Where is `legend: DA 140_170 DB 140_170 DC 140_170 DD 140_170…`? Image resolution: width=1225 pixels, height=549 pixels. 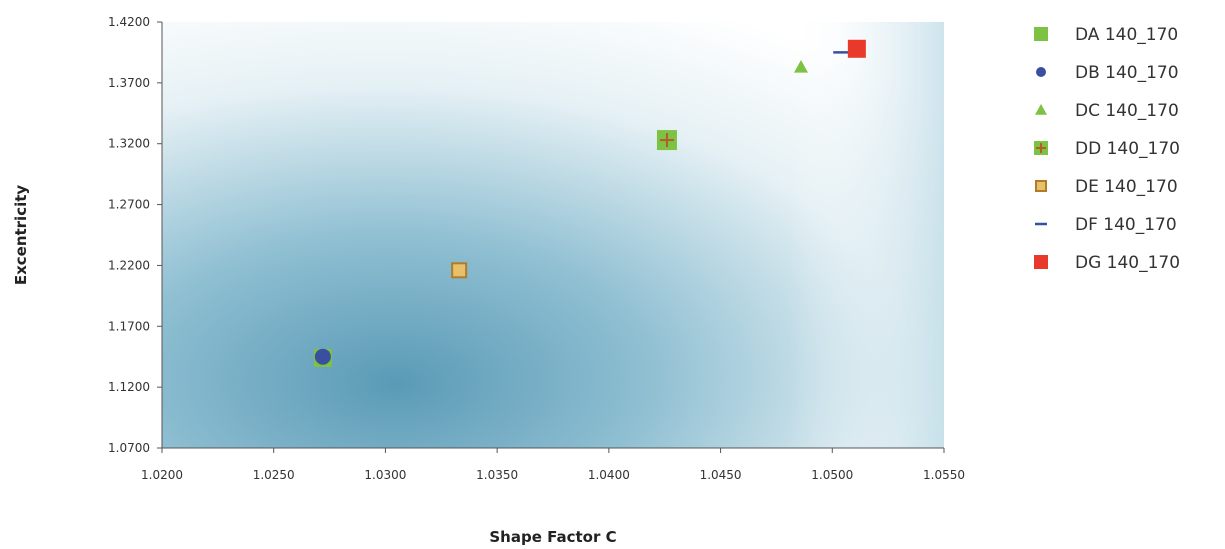 legend: DA 140_170 DB 140_170 DC 140_170 DD 140_170… is located at coordinates (1107, 149).